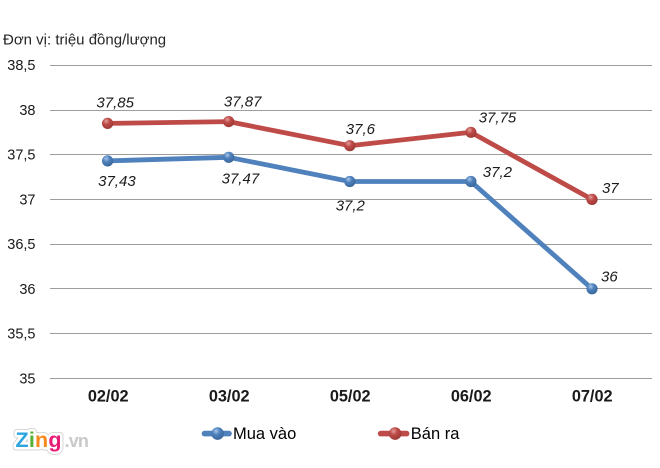  Describe the element at coordinates (243, 102) in the screenshot. I see `svg-text: 37,87` at that location.